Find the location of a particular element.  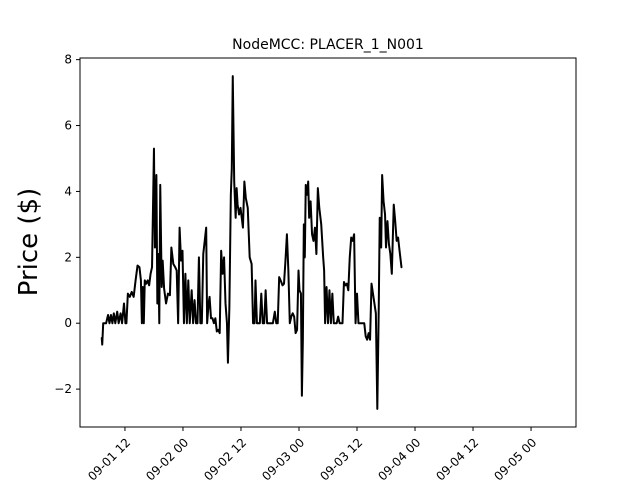

y-axis-label: Price ($) is located at coordinates (29, 242).